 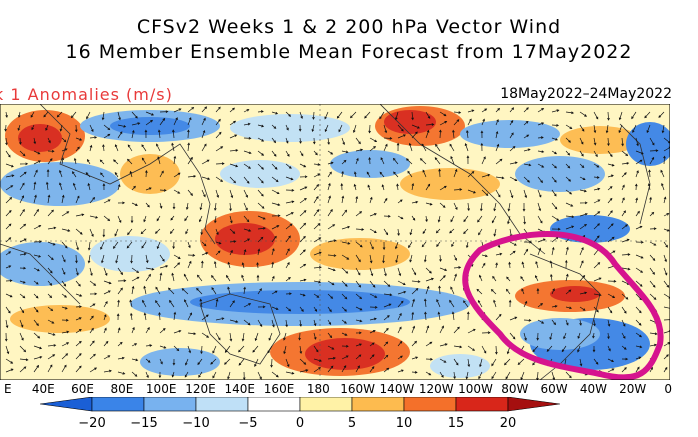 What do you see at coordinates (300, 423) in the screenshot?
I see `colorbar-tick-label: 0` at bounding box center [300, 423].